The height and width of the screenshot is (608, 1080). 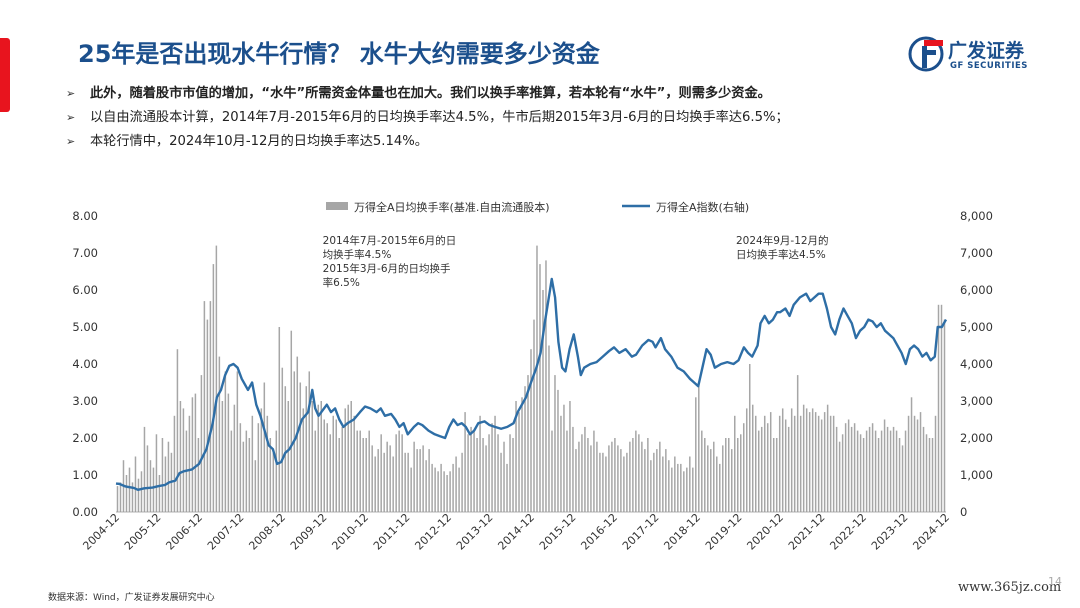 What do you see at coordinates (131, 598) in the screenshot?
I see `data-source: 数据来源：Wind，广发证券发展研究中心` at bounding box center [131, 598].